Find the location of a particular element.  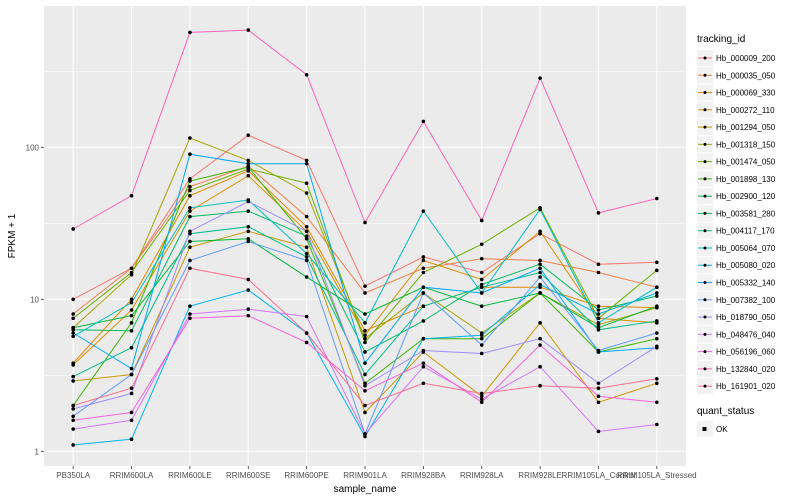

x-tick-label: RRIM901LA is located at coordinates (365, 475).